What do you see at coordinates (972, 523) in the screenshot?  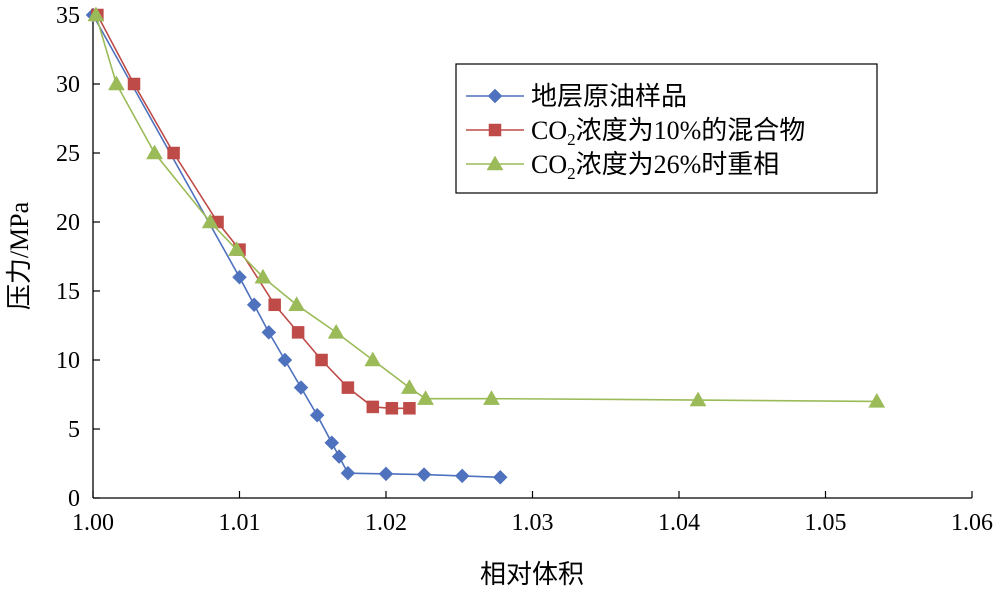 I see `x-tick-label: 1.06` at bounding box center [972, 523].